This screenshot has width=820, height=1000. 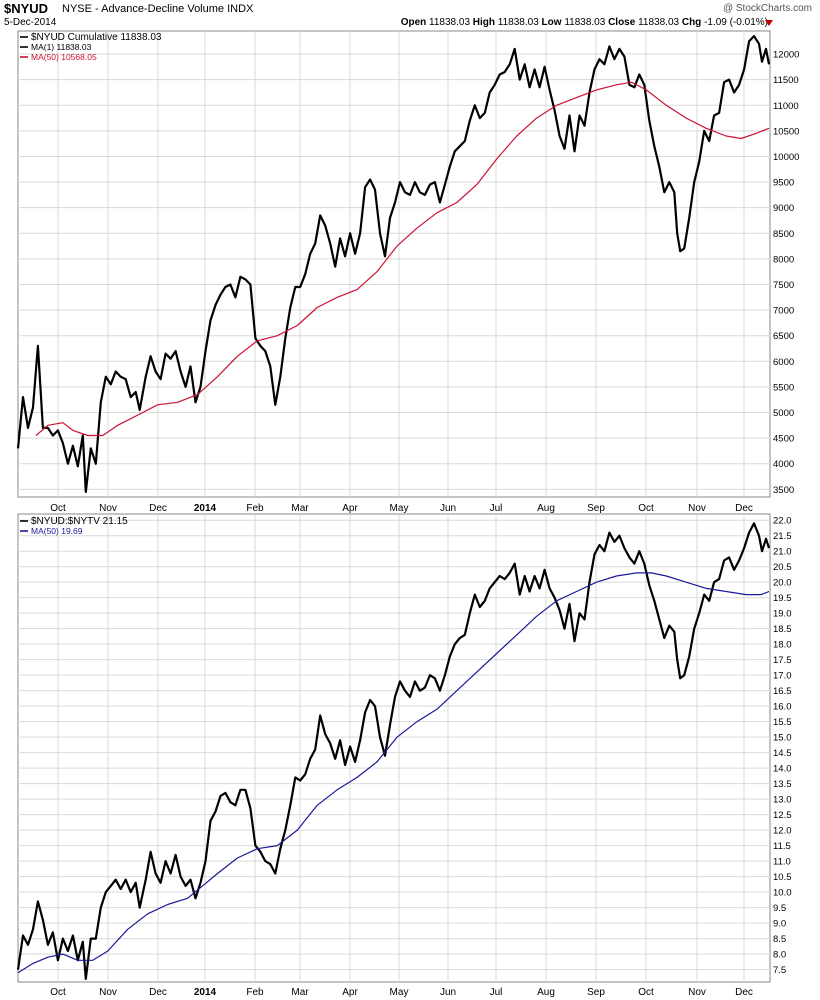 What do you see at coordinates (79, 521) in the screenshot?
I see `legend-entry: $NYUD:$NYTV 21.15` at bounding box center [79, 521].